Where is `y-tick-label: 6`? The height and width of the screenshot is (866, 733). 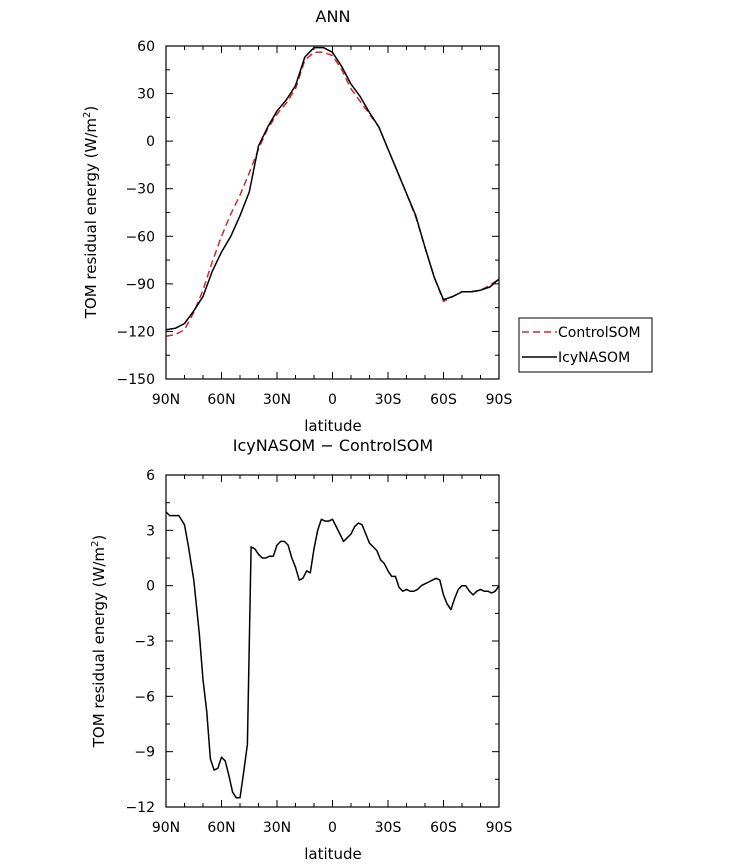 y-tick-label: 6 is located at coordinates (150, 476).